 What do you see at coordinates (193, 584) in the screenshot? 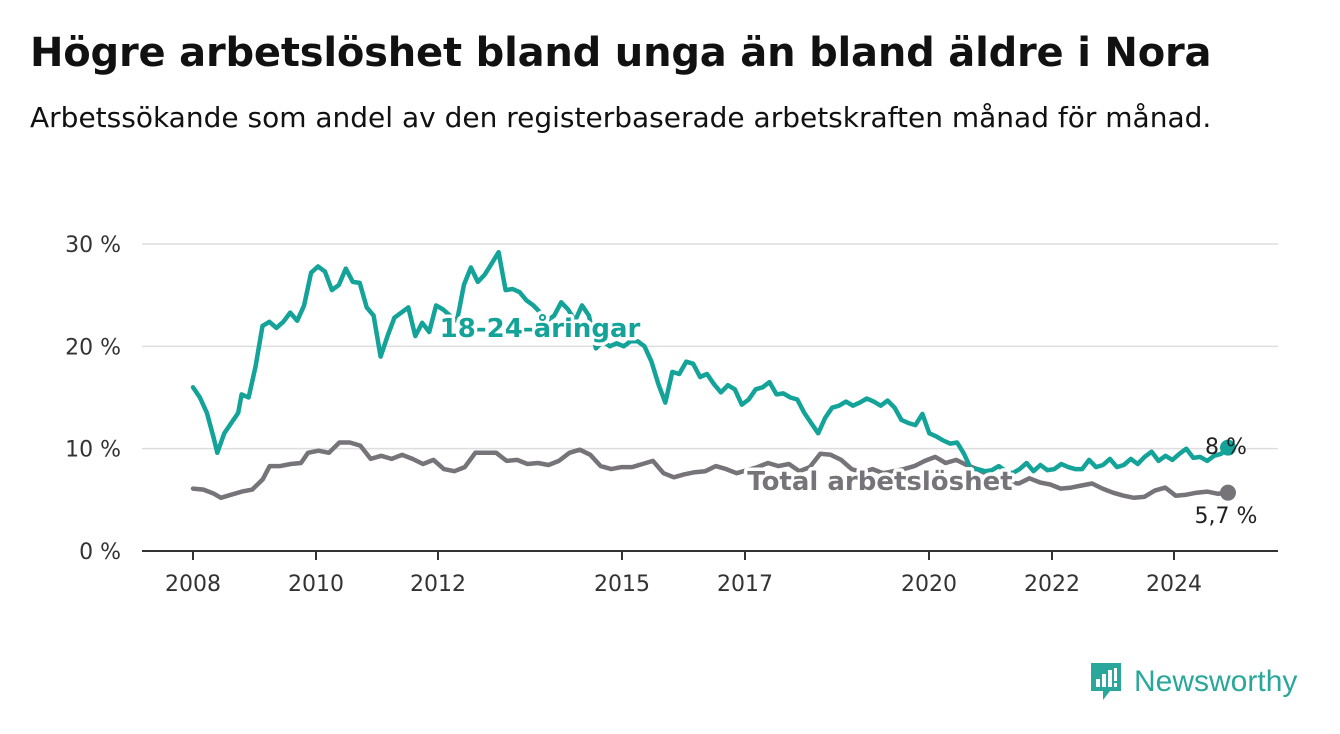
I see `x-tick-label: 2008` at bounding box center [193, 584].